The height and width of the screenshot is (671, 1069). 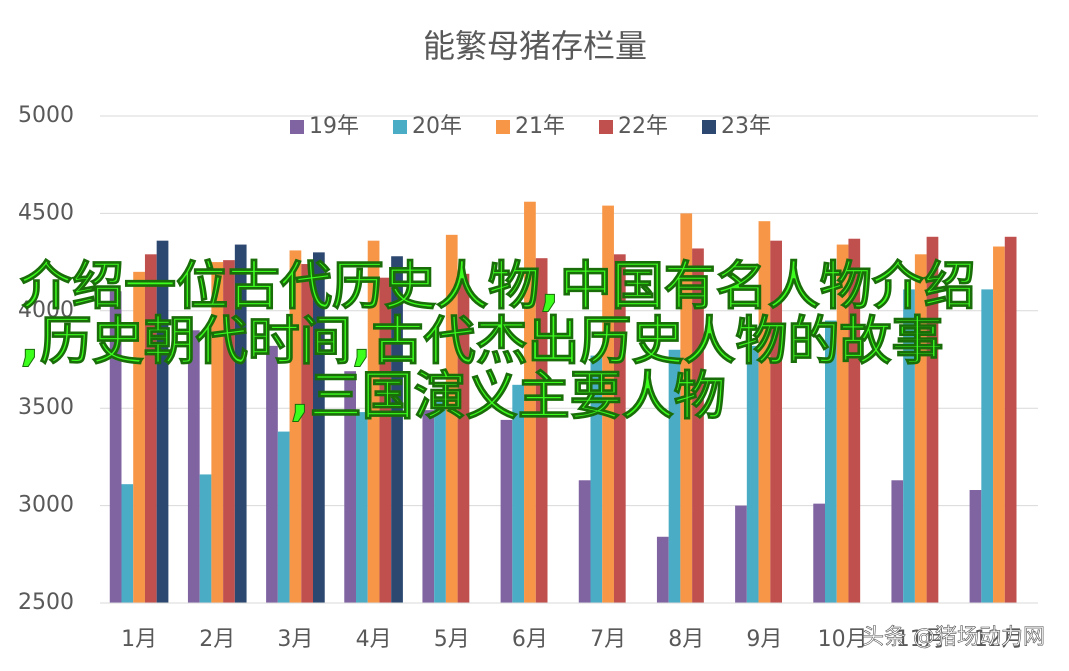 What do you see at coordinates (643, 126) in the screenshot?
I see `legend-label: 22年` at bounding box center [643, 126].